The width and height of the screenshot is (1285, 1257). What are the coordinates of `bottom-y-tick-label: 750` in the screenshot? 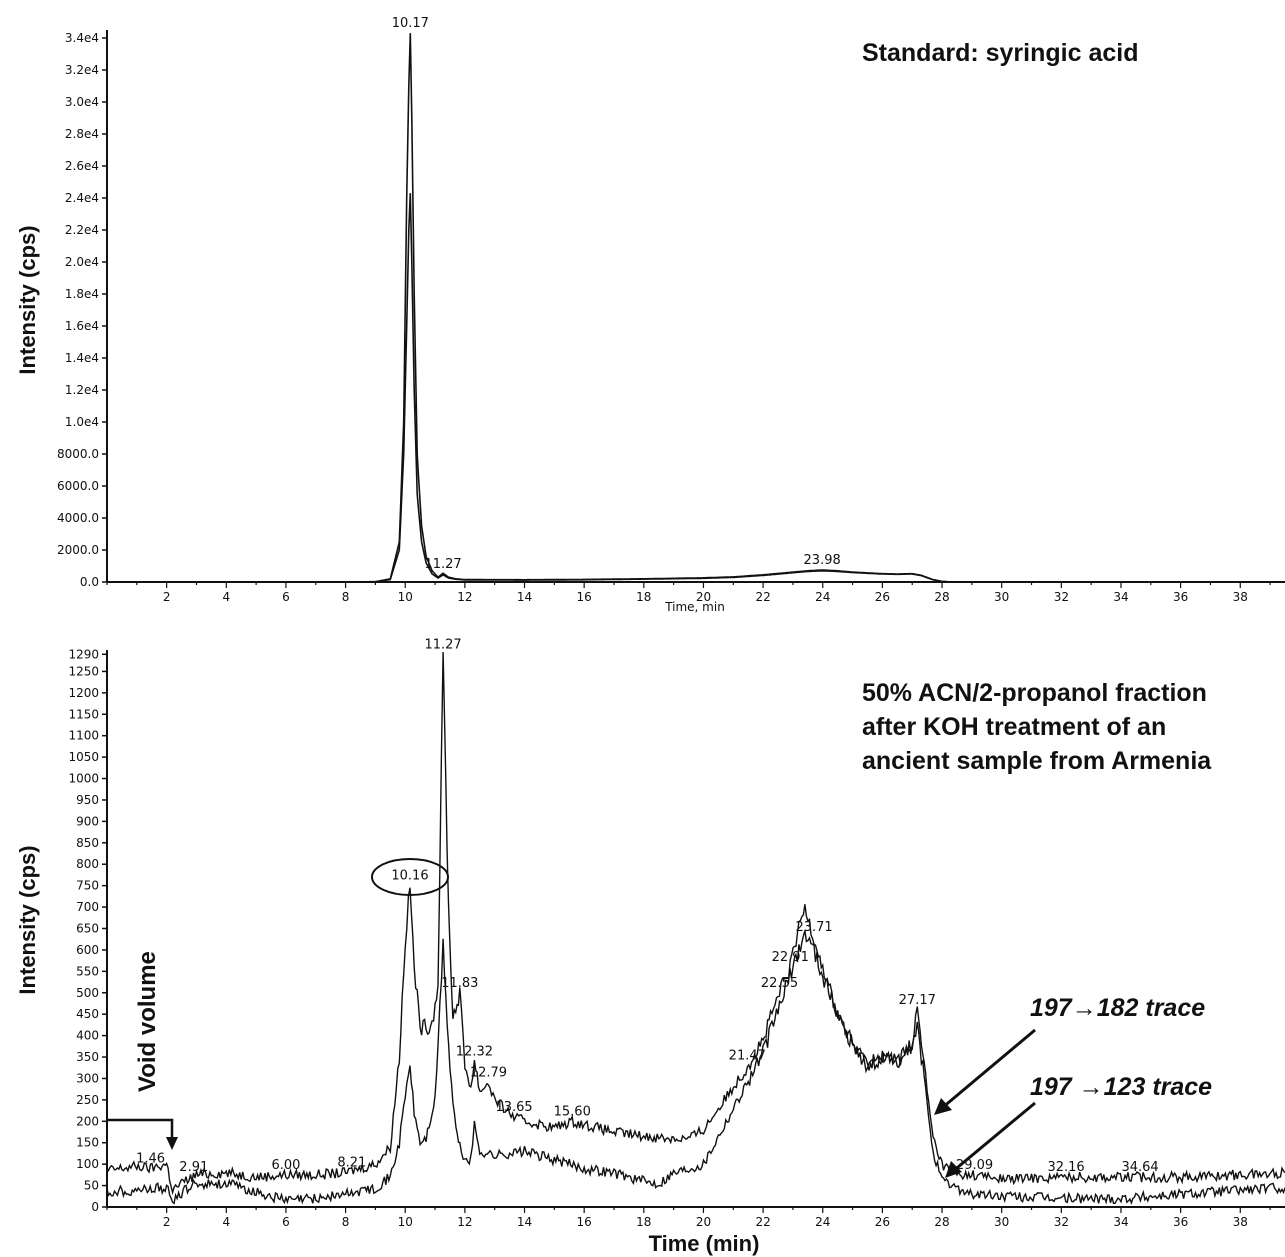 It's located at (87, 886).